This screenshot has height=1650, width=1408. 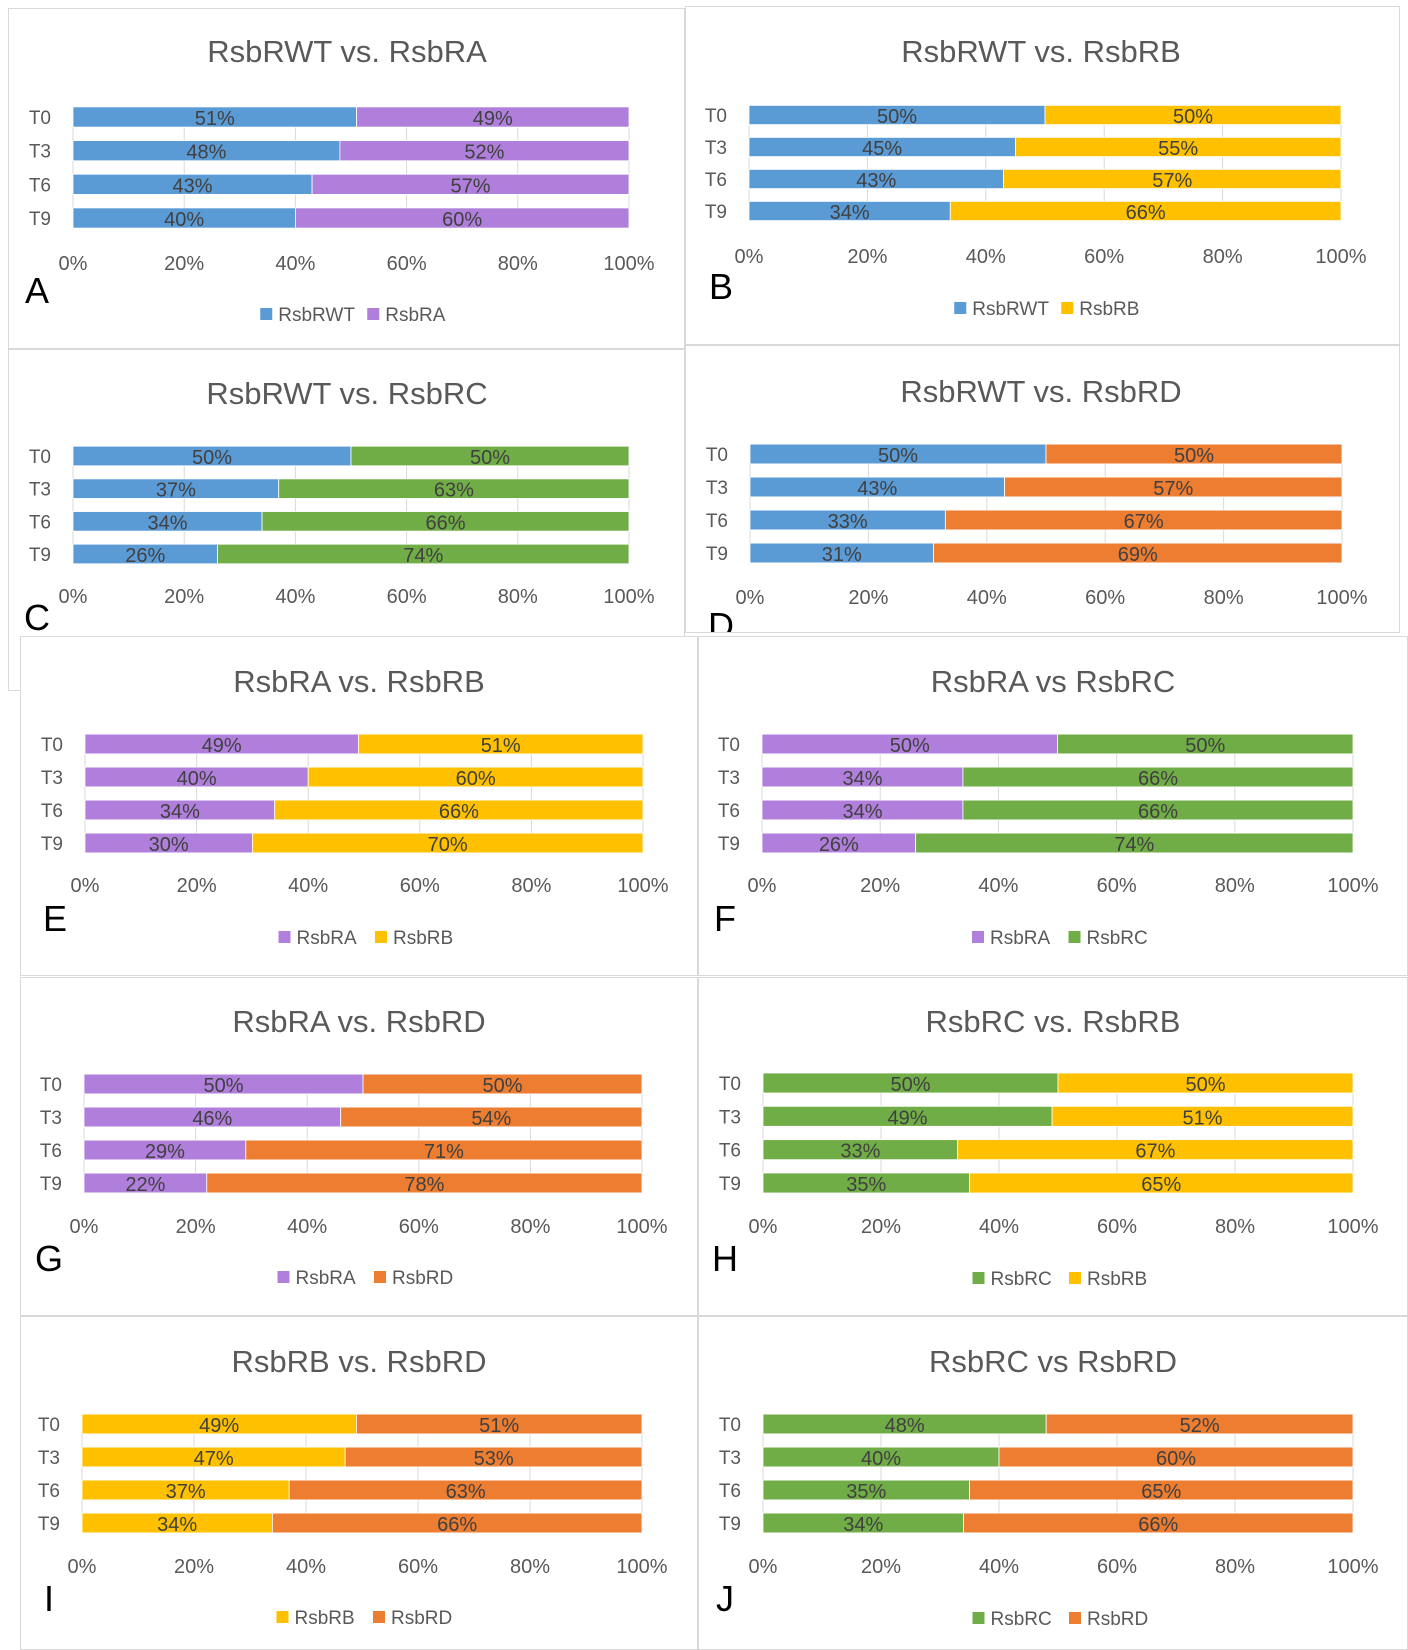 I want to click on bar-rsbra-t0, so click(x=493, y=117).